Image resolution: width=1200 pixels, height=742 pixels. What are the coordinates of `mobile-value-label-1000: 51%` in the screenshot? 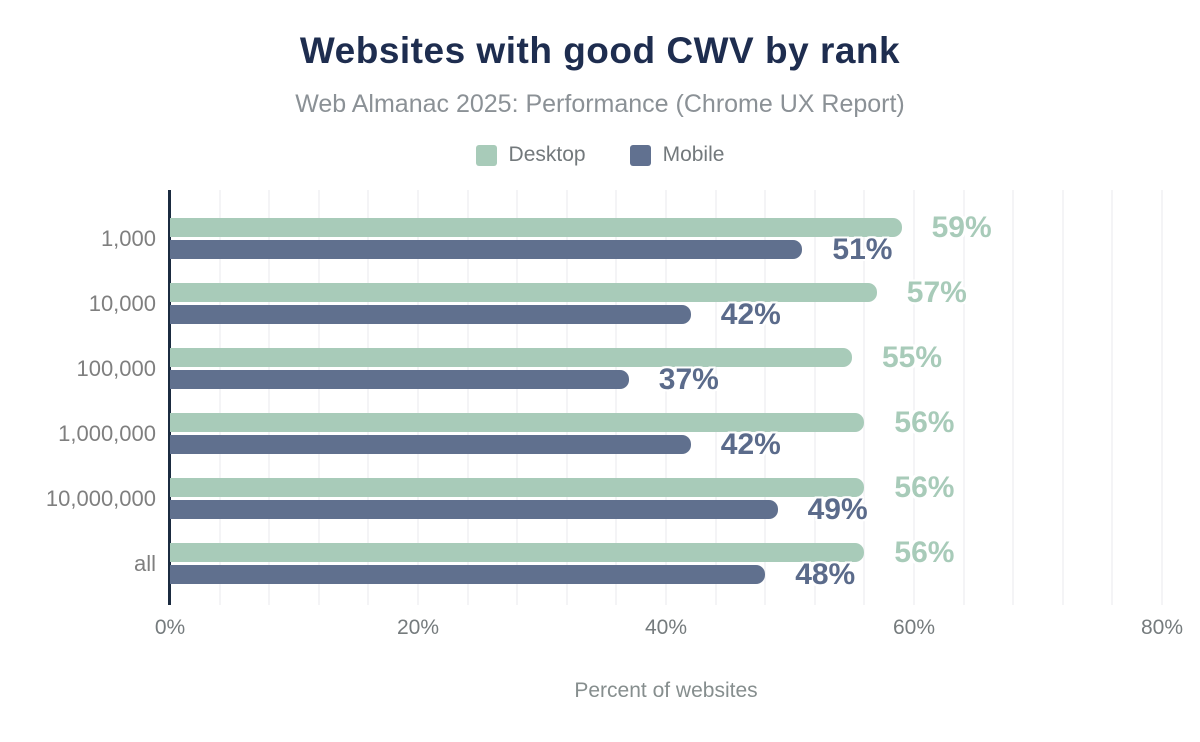 It's located at (862, 249).